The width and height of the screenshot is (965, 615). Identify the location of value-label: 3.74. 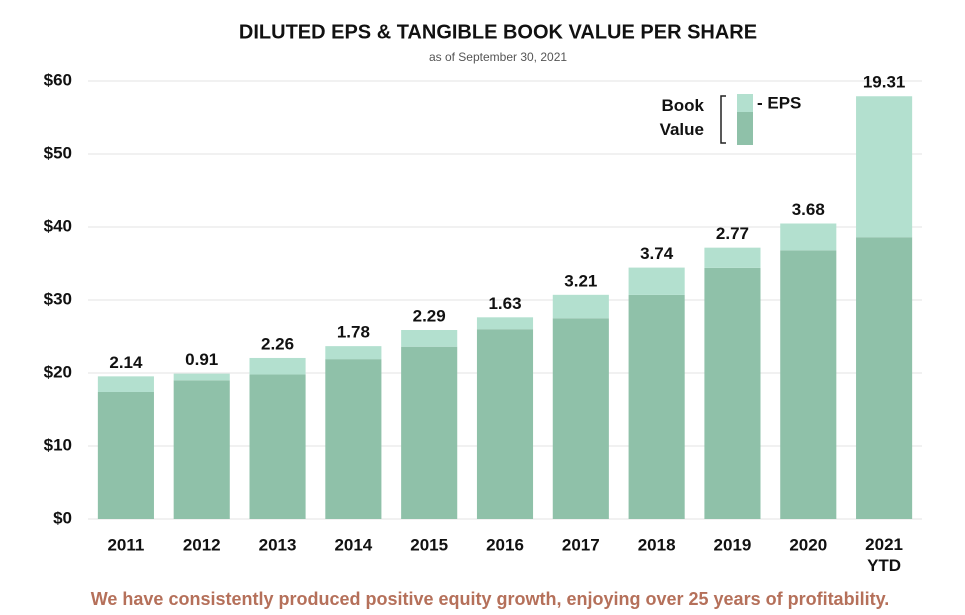
(657, 253).